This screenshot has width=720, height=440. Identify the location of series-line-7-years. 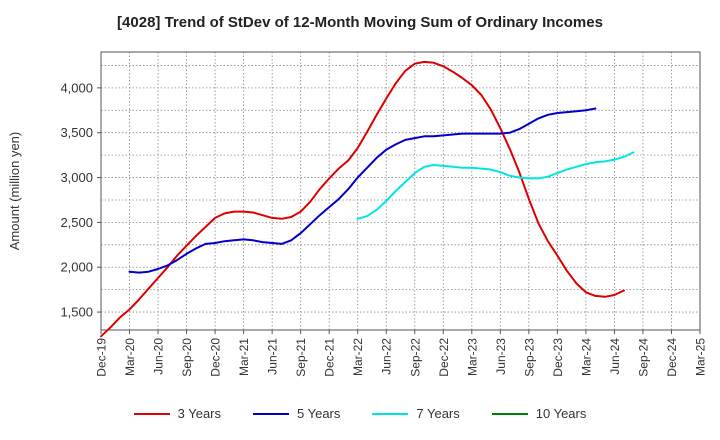
(495, 185).